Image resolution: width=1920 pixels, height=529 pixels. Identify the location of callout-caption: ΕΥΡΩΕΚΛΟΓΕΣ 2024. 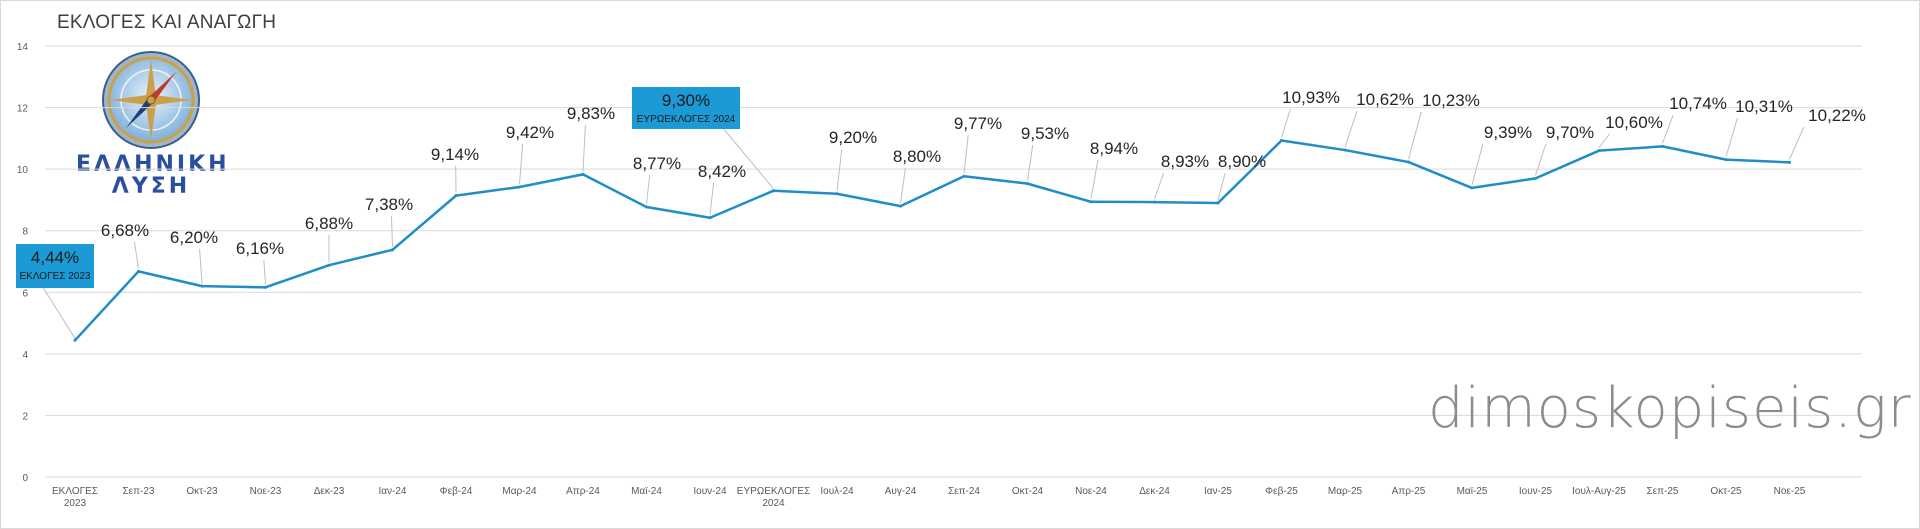
(686, 119).